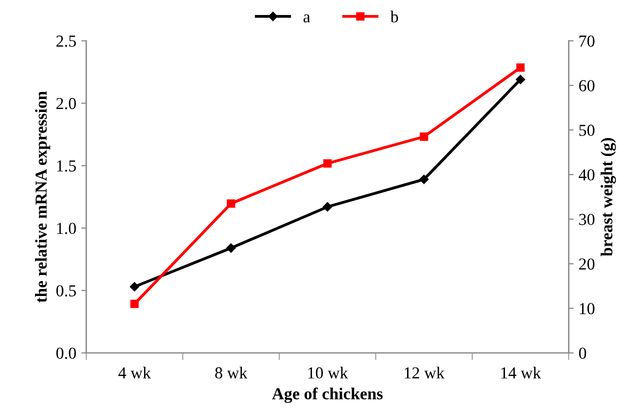 This screenshot has width=639, height=408. I want to click on y2-tick-label: 40, so click(586, 175).